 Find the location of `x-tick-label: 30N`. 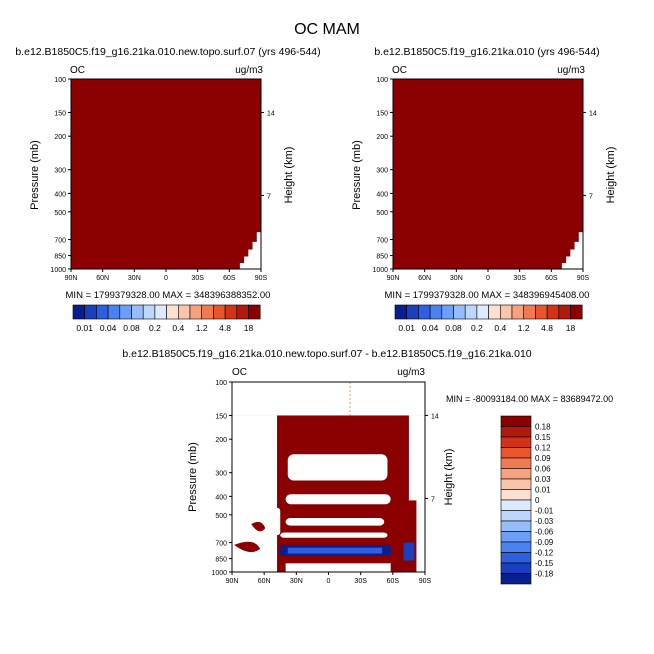

x-tick-label: 30N is located at coordinates (134, 278).